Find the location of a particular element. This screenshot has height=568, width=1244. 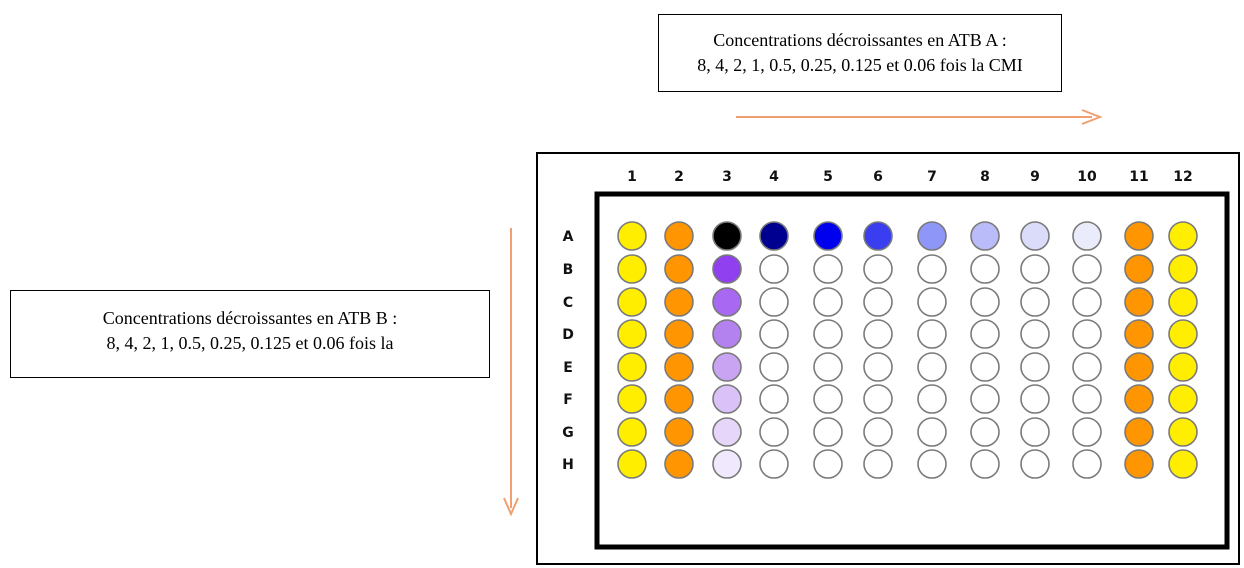

row-label: B is located at coordinates (568, 270).